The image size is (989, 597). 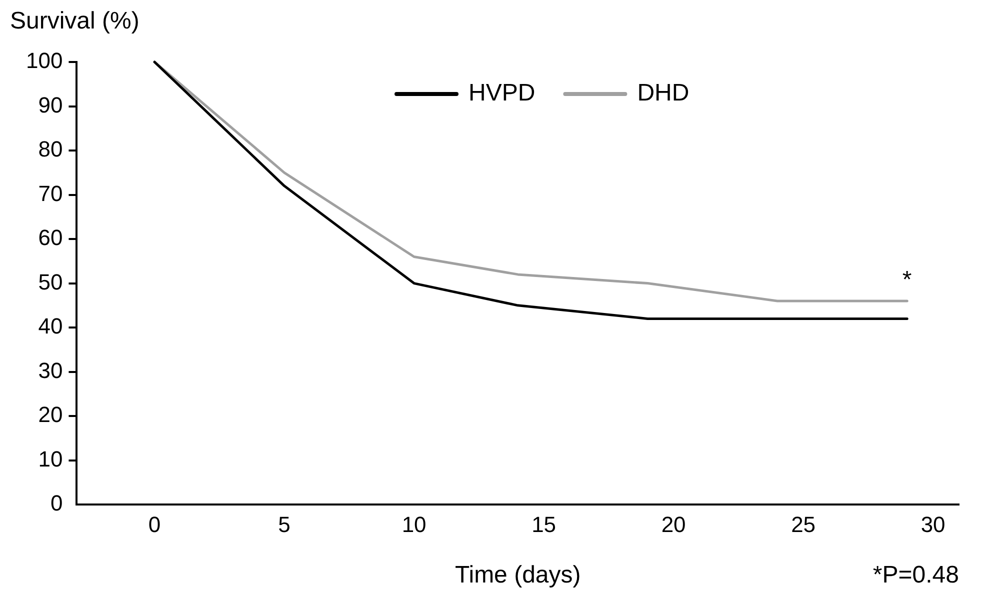 What do you see at coordinates (50, 105) in the screenshot?
I see `y-tick-label: 90` at bounding box center [50, 105].